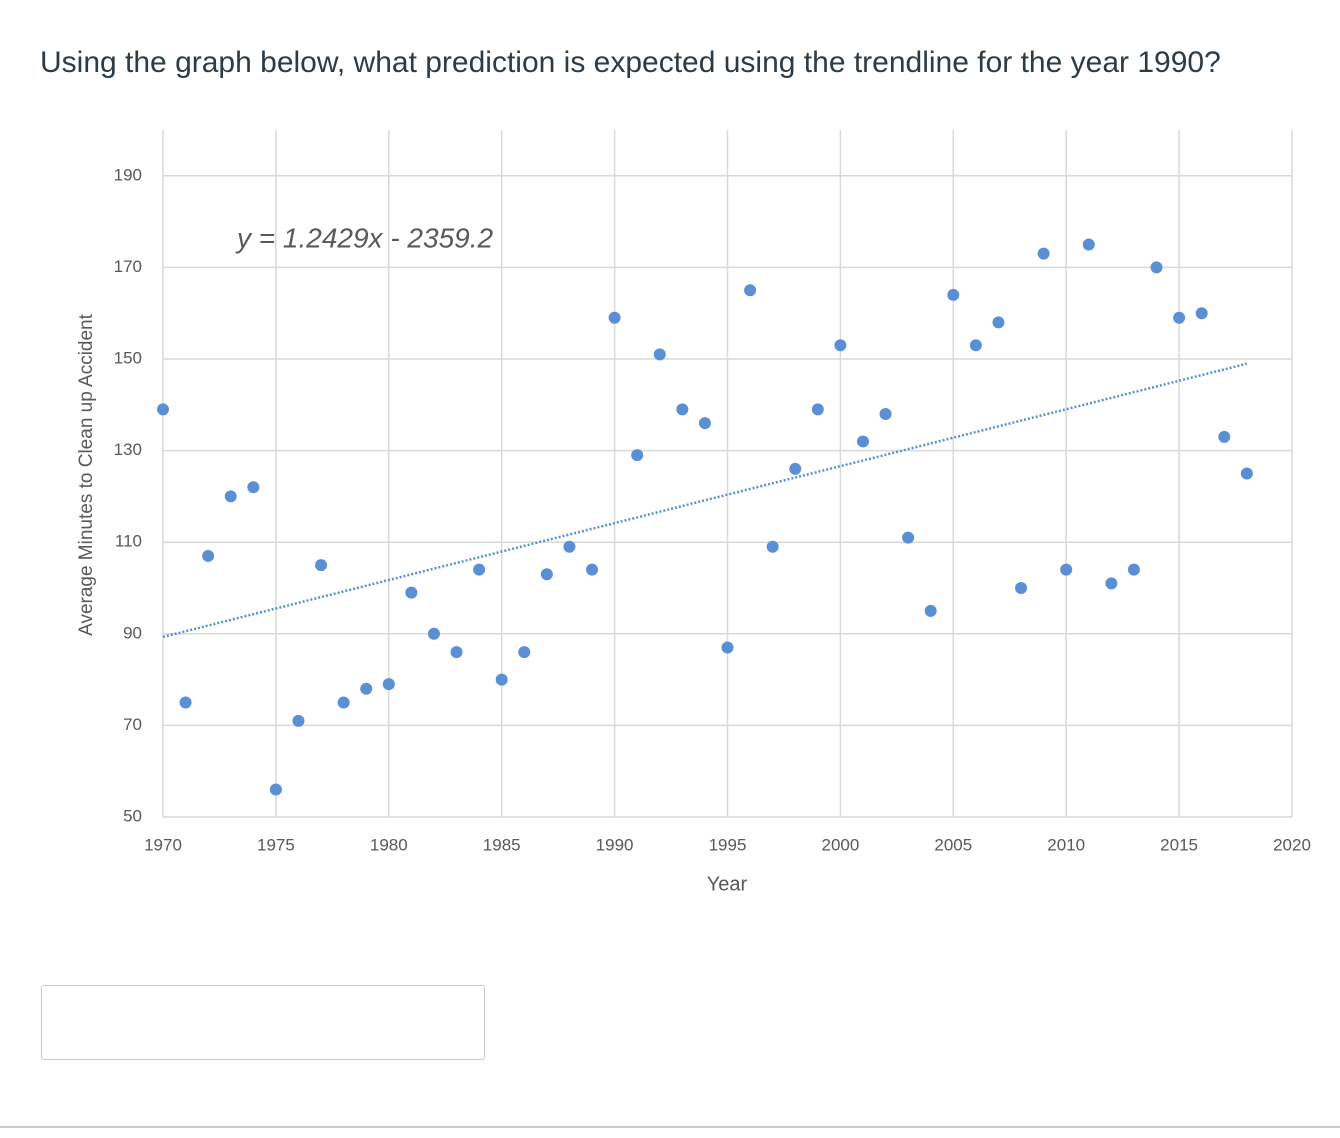  What do you see at coordinates (502, 844) in the screenshot?
I see `x-tick-label: 1985` at bounding box center [502, 844].